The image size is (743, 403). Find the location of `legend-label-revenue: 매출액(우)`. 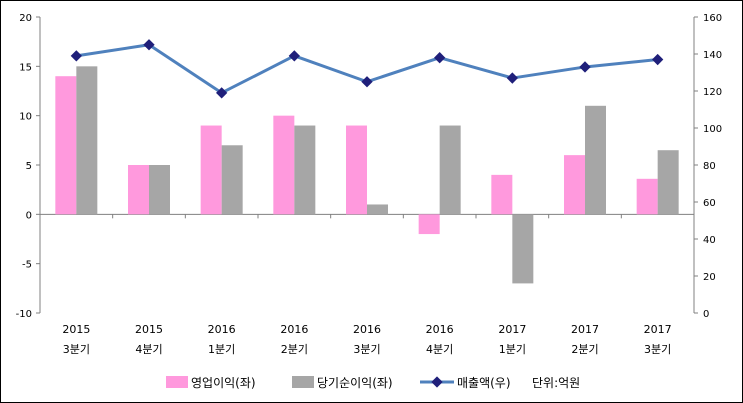

legend-label-revenue: 매출액(우) is located at coordinates (484, 383).